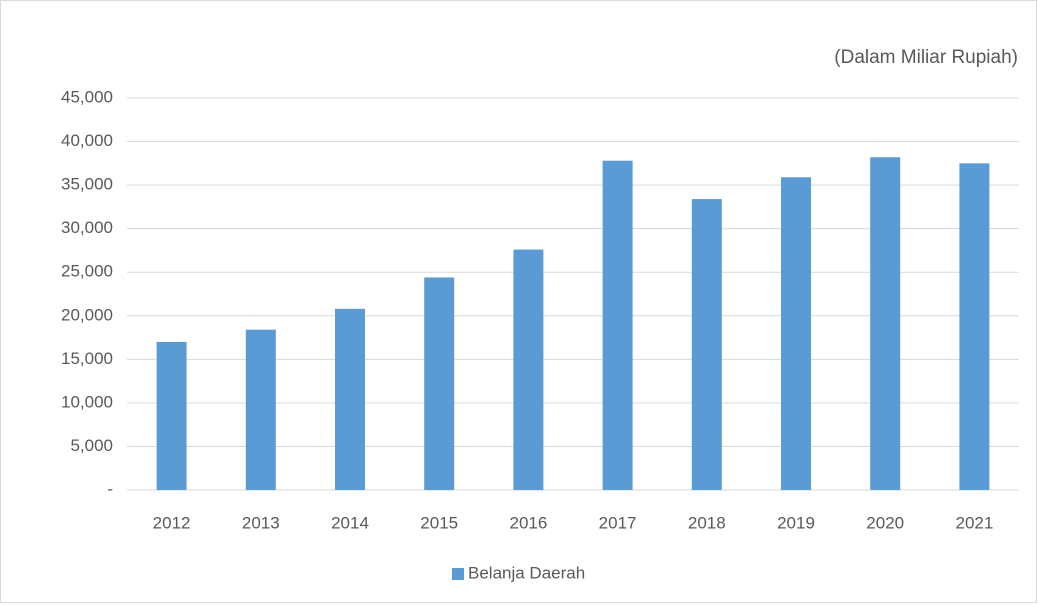 The height and width of the screenshot is (605, 1039). Describe the element at coordinates (439, 522) in the screenshot. I see `x-tick-label: 2015` at that location.